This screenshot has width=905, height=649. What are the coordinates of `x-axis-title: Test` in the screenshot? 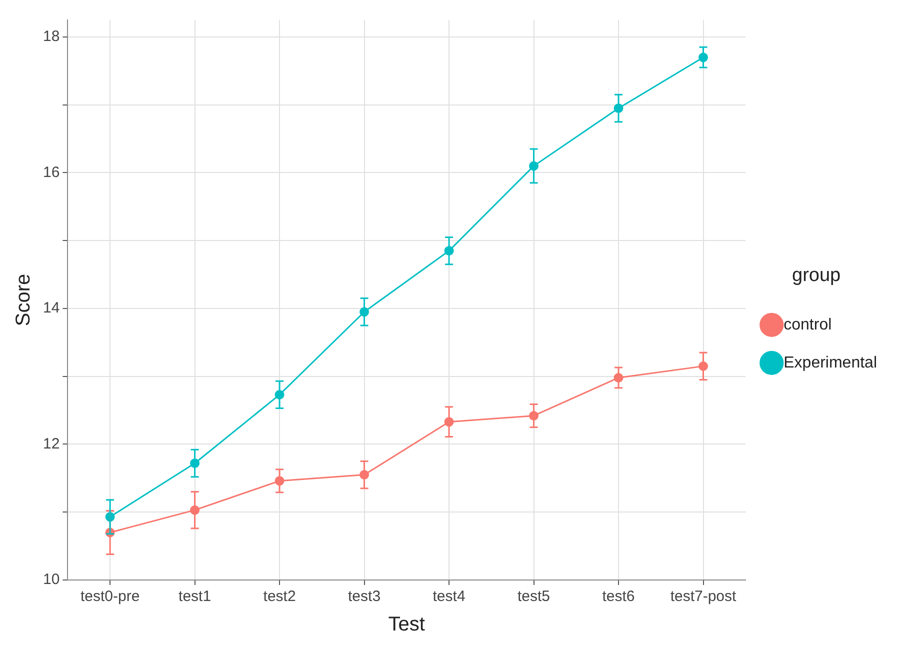 It's located at (407, 625).